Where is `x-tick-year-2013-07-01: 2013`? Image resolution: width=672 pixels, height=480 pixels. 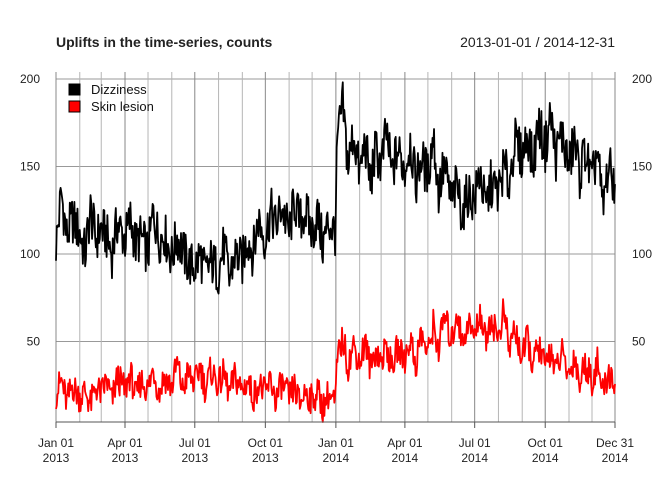 x-tick-year-2013-07-01: 2013 is located at coordinates (194, 458).